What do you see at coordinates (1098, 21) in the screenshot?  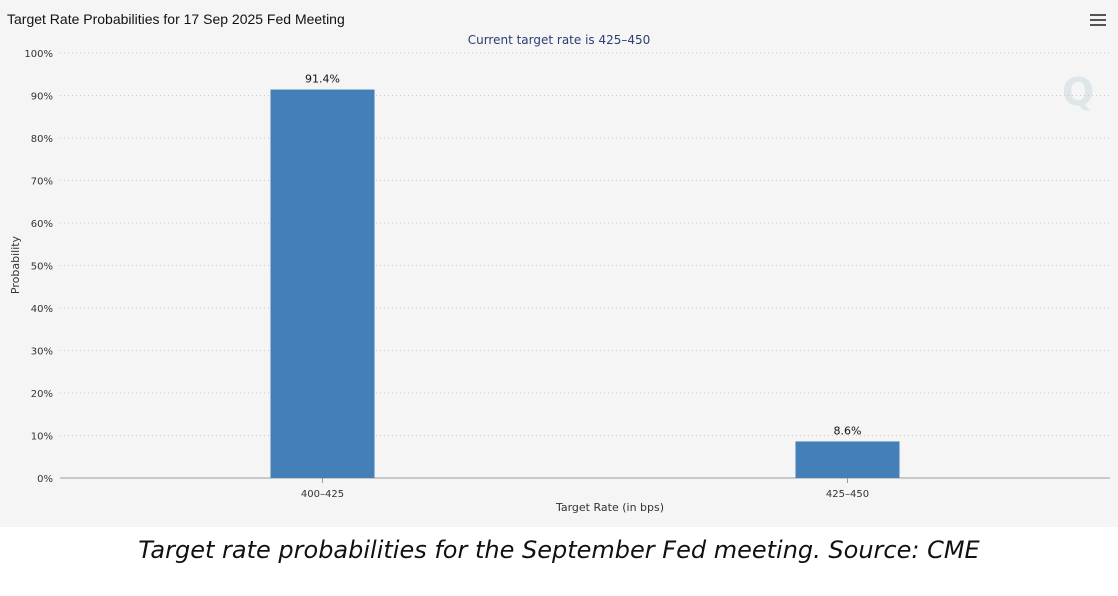 I see `hamburger-menu-icon` at bounding box center [1098, 21].